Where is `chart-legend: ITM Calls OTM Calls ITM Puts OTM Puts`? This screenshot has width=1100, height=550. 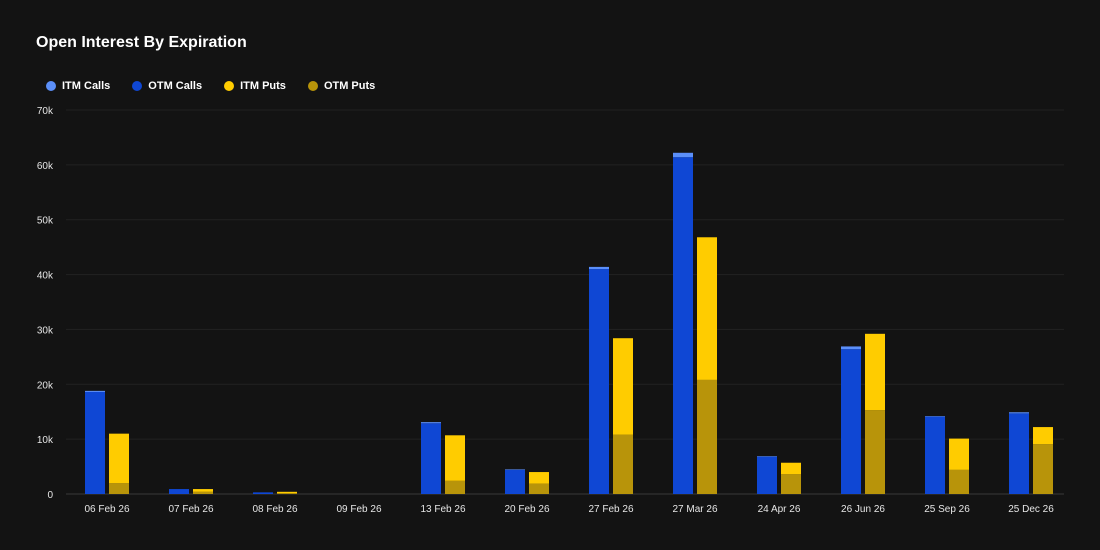 chart-legend: ITM Calls OTM Calls ITM Puts OTM Puts is located at coordinates (210, 86).